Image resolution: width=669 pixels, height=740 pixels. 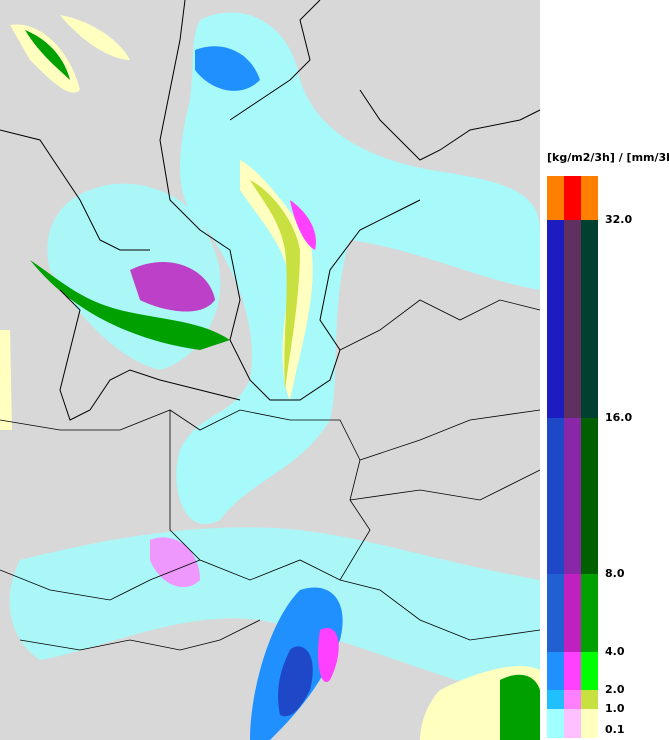 I want to click on legend: 32.0 16.0 8.0 4.0 2.0 1.0 0.1, so click(x=589, y=457).